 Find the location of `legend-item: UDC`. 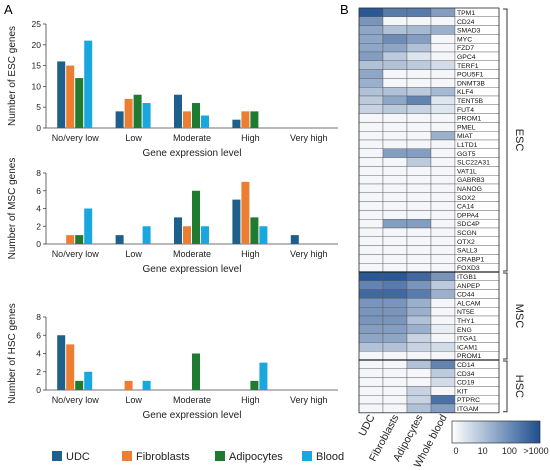

legend-item: UDC is located at coordinates (71, 457).